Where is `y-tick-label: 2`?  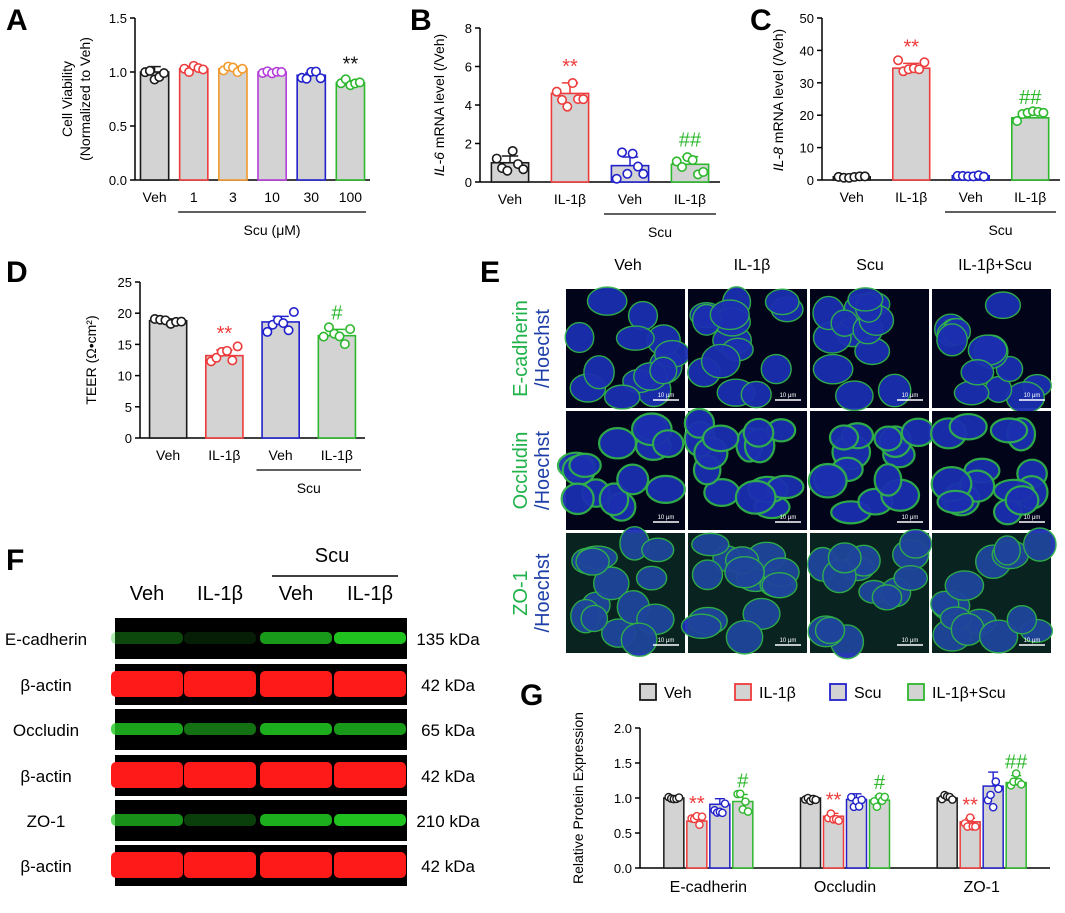 y-tick-label: 2 is located at coordinates (468, 144).